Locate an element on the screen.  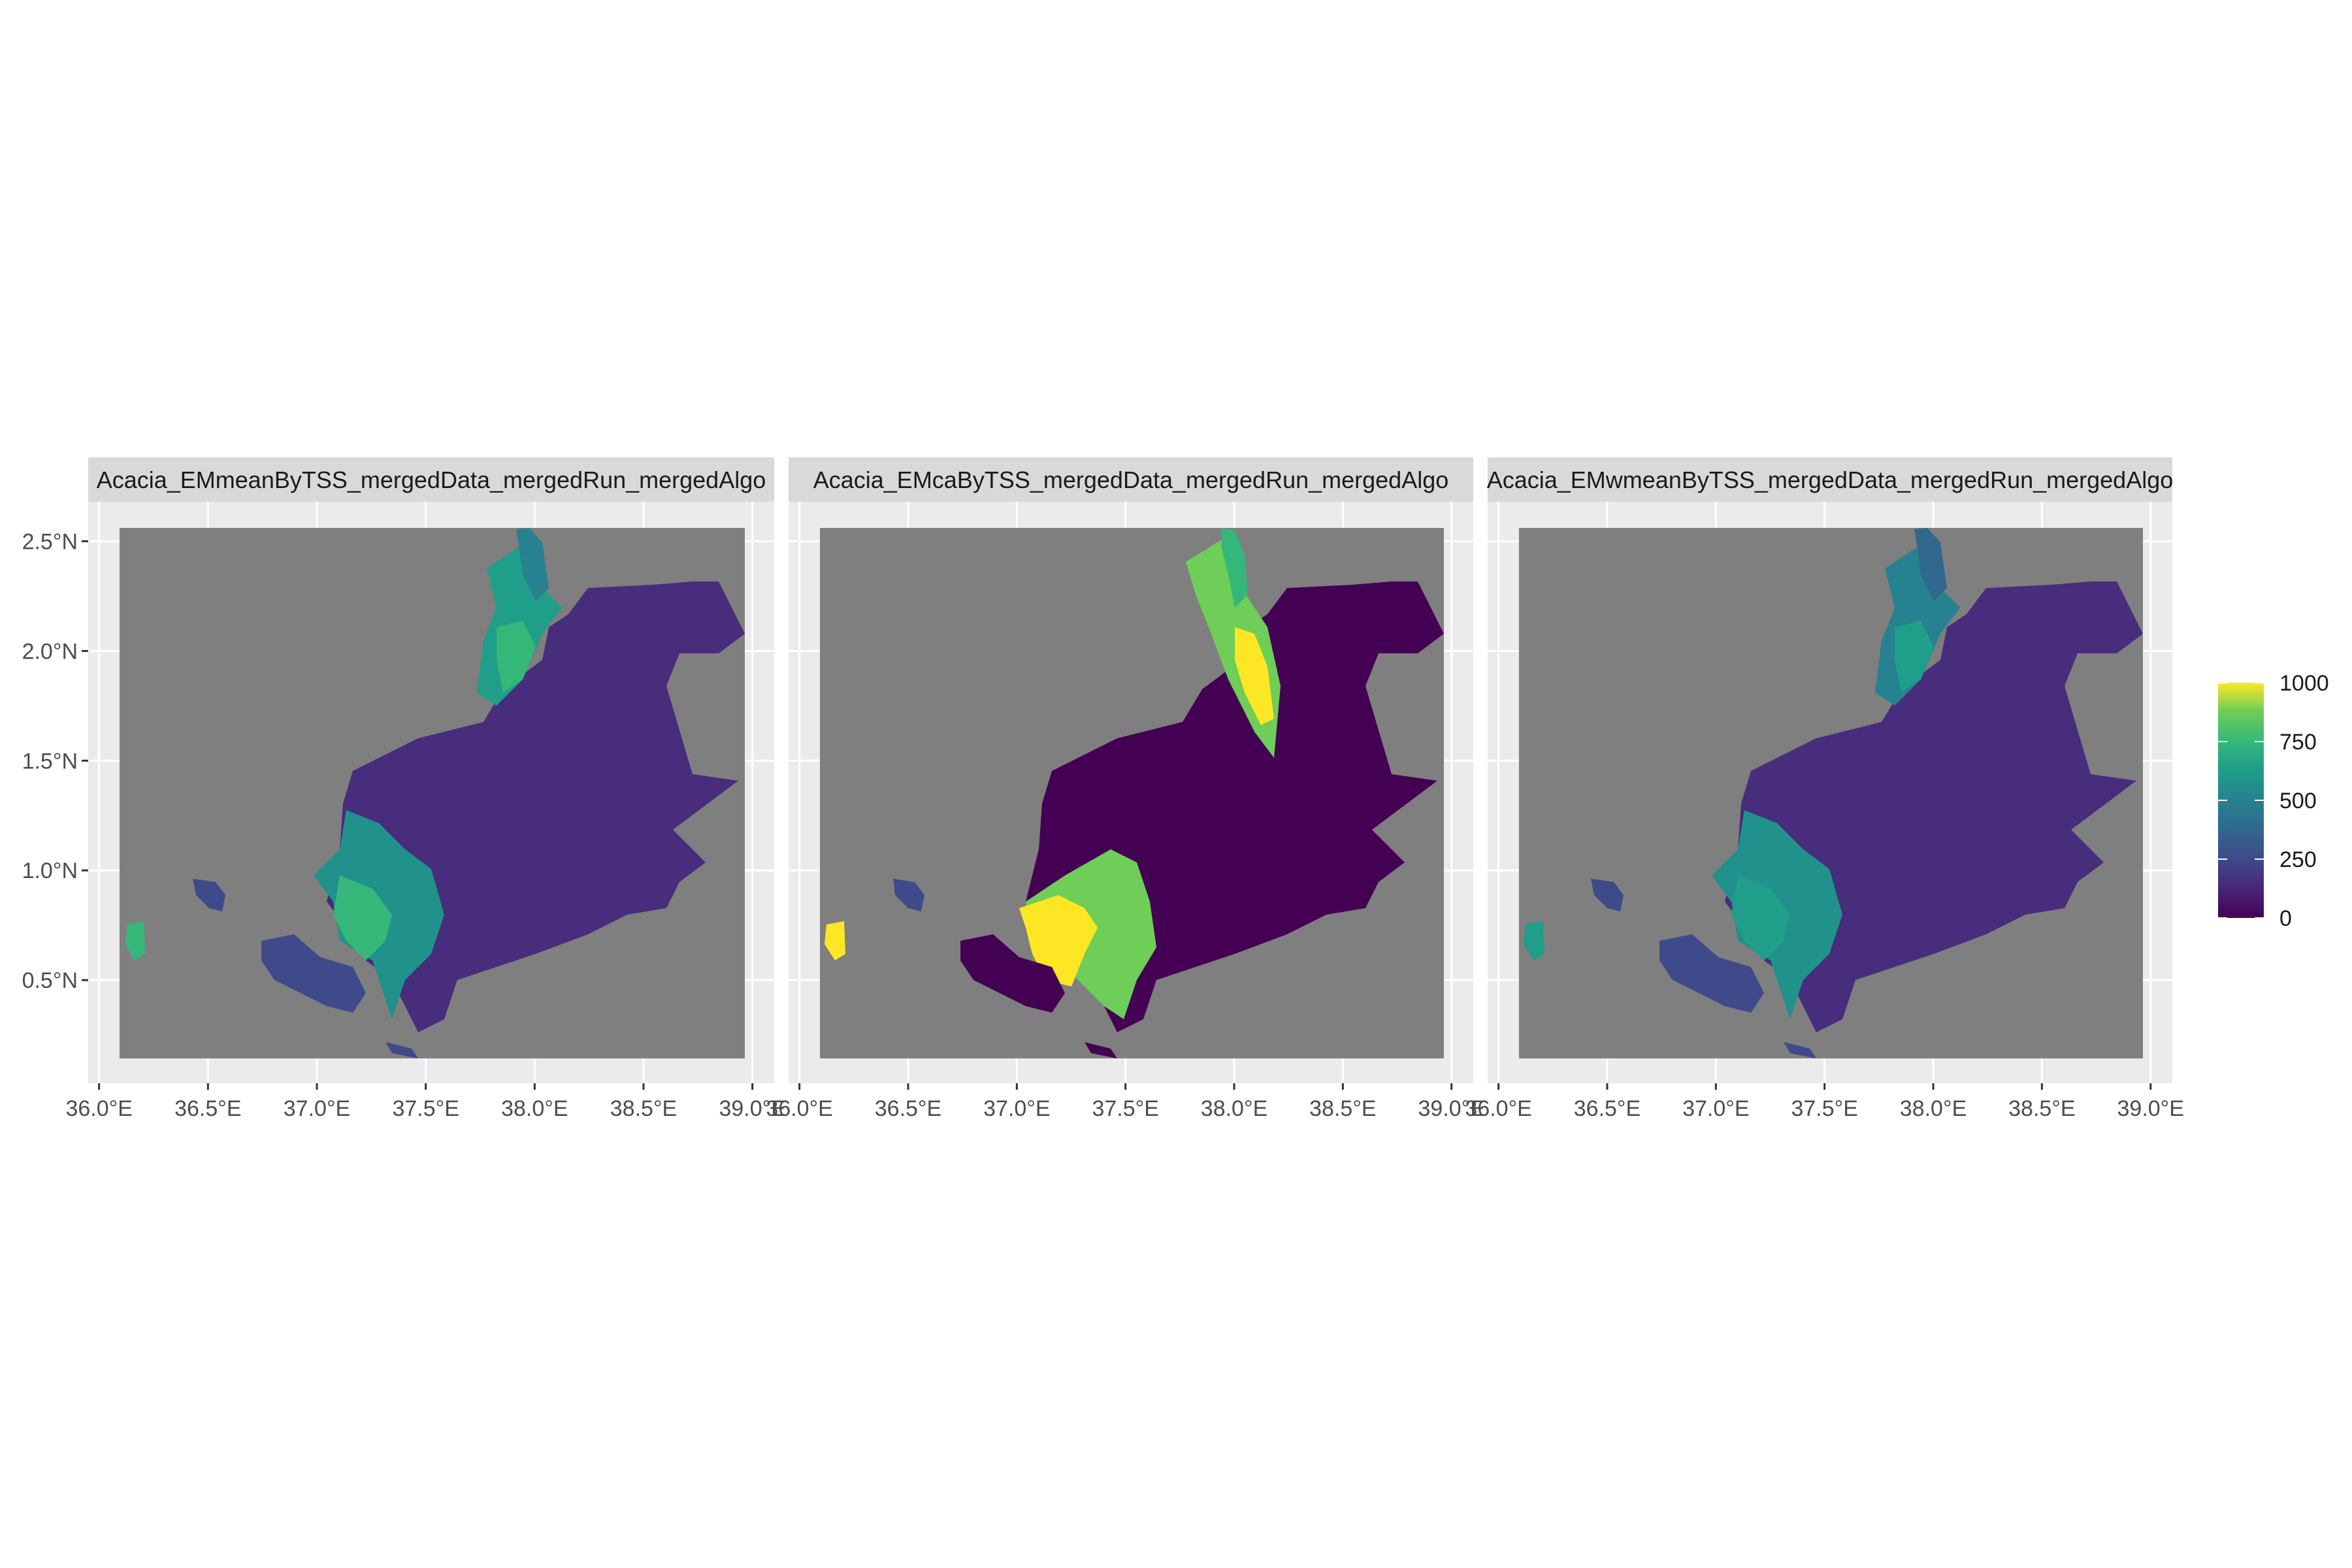
suitability-hotspot-west-wmean is located at coordinates (1760, 917).